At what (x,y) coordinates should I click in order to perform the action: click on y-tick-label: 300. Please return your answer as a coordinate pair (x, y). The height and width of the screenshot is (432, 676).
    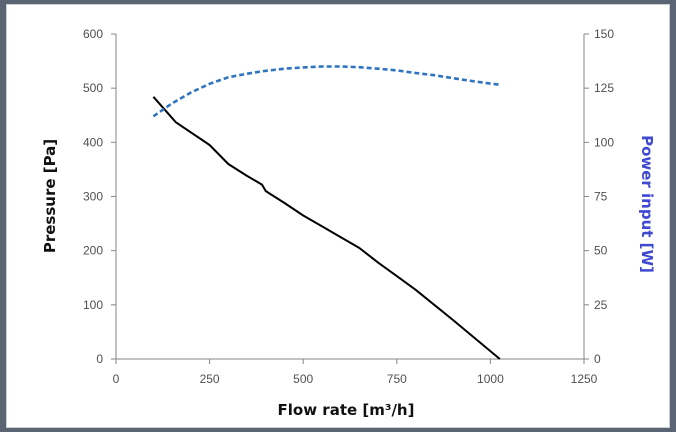
    Looking at the image, I should click on (93, 197).